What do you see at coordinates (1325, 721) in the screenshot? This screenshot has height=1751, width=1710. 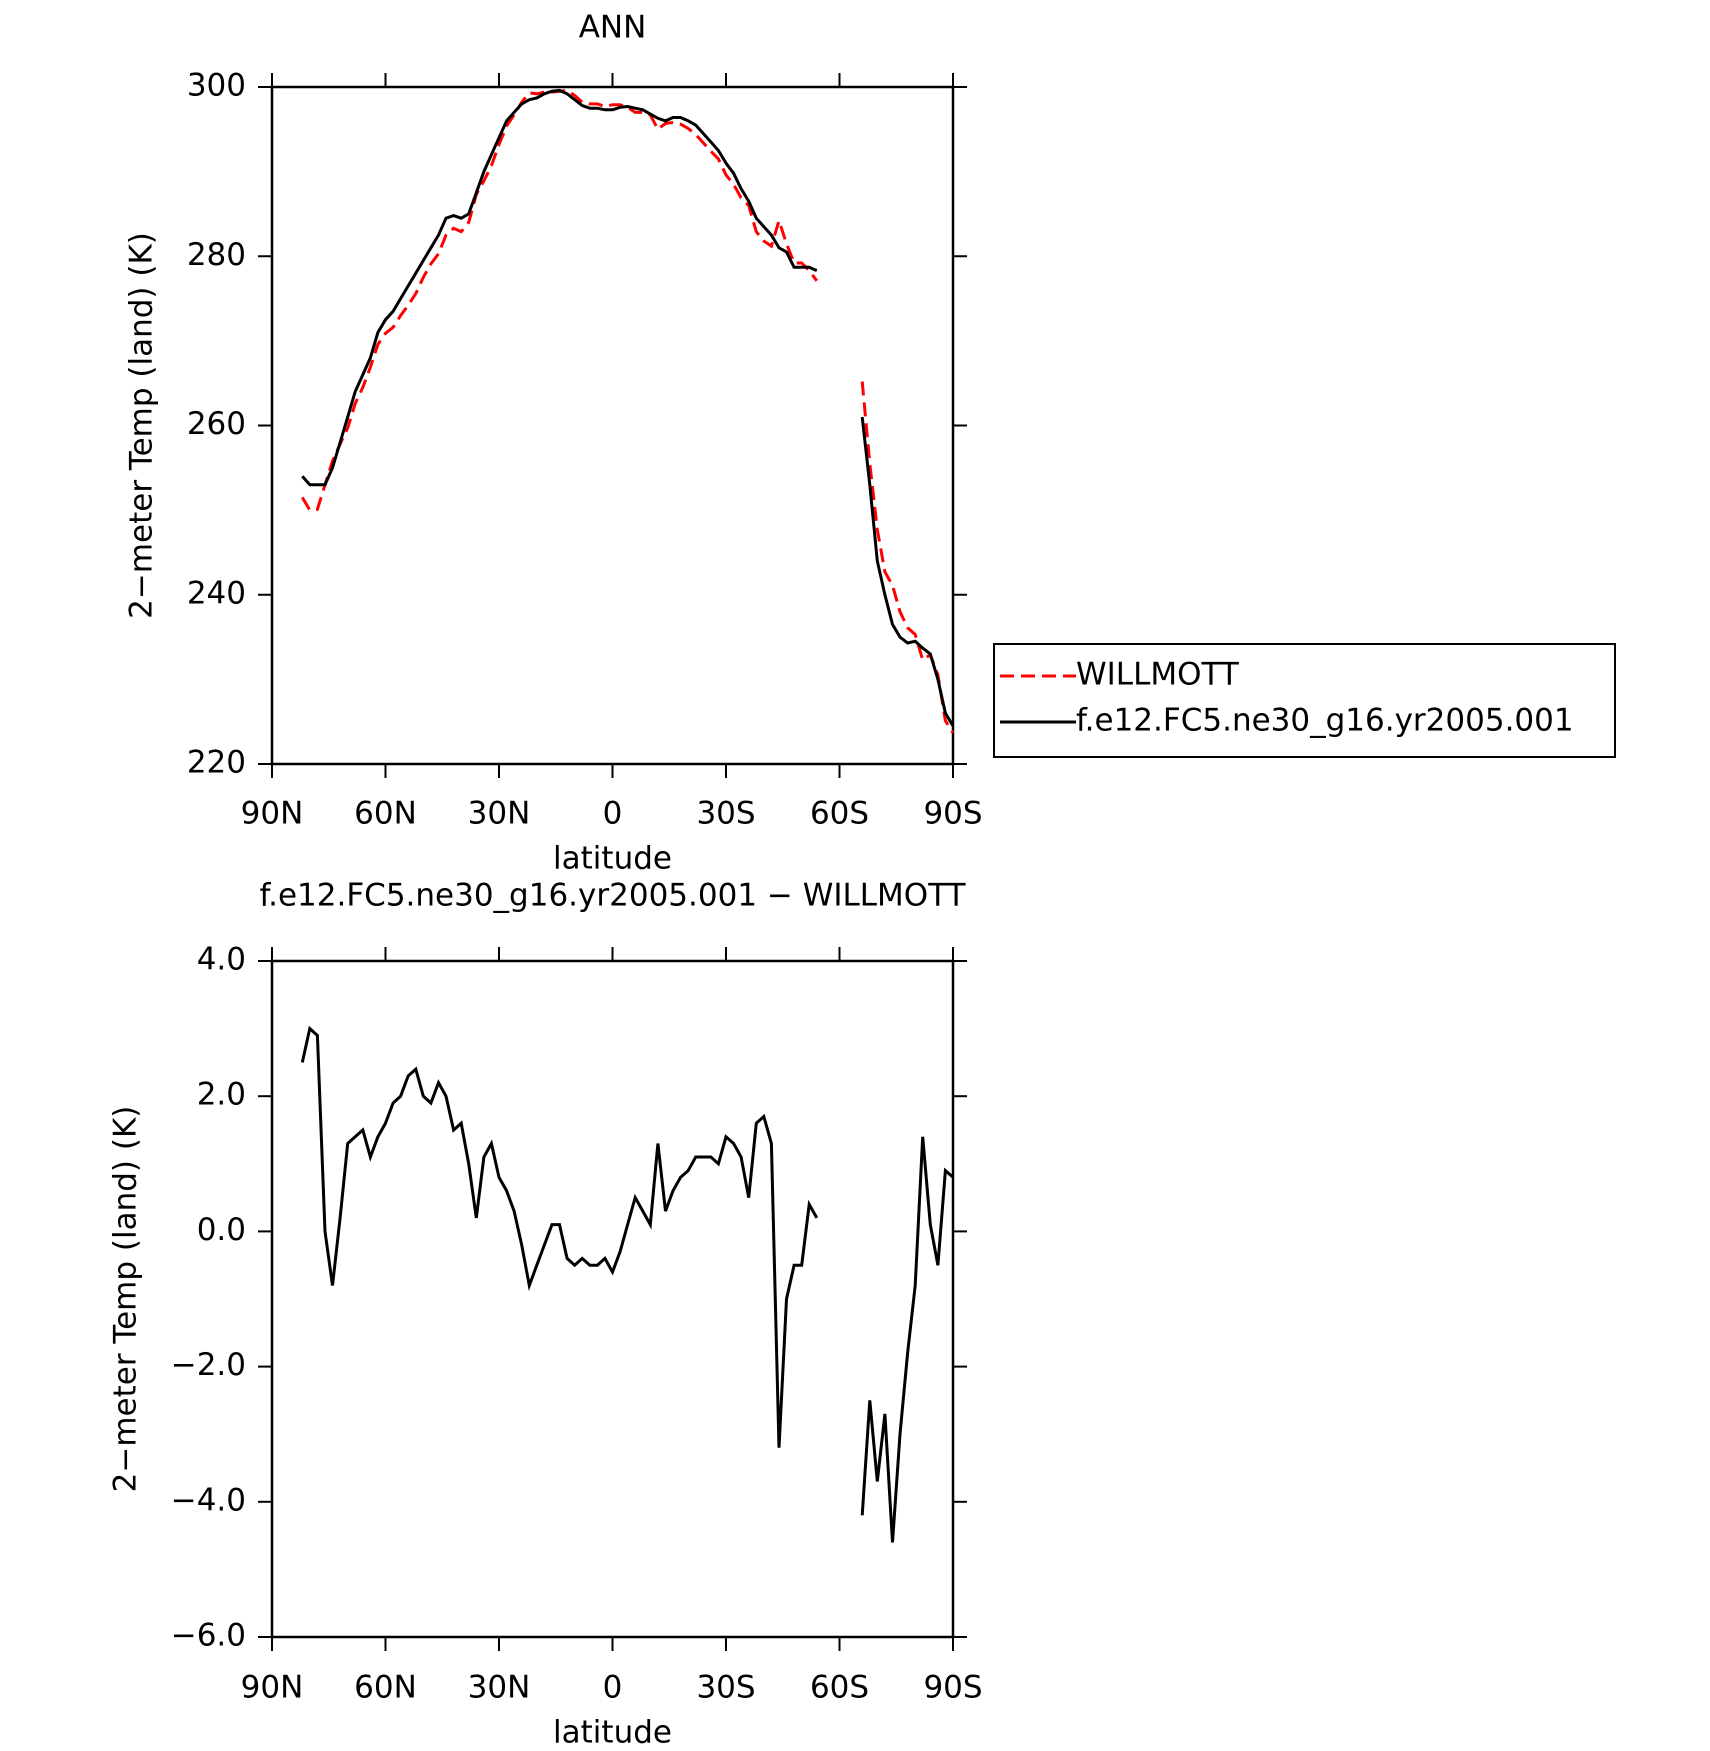 I see `legend-label: f.e12.FC5.ne30_g16.yr2005.001` at bounding box center [1325, 721].